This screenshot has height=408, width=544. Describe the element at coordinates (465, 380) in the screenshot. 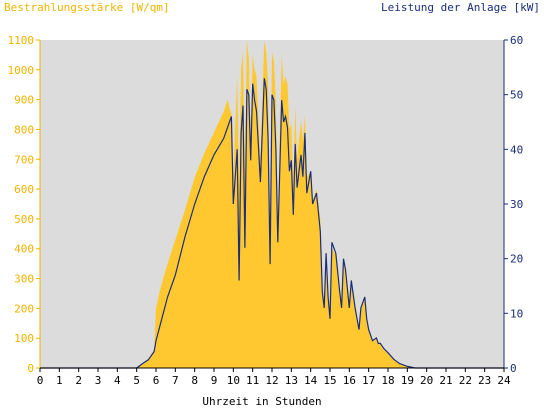

I see `x-tick-label: 22` at that location.